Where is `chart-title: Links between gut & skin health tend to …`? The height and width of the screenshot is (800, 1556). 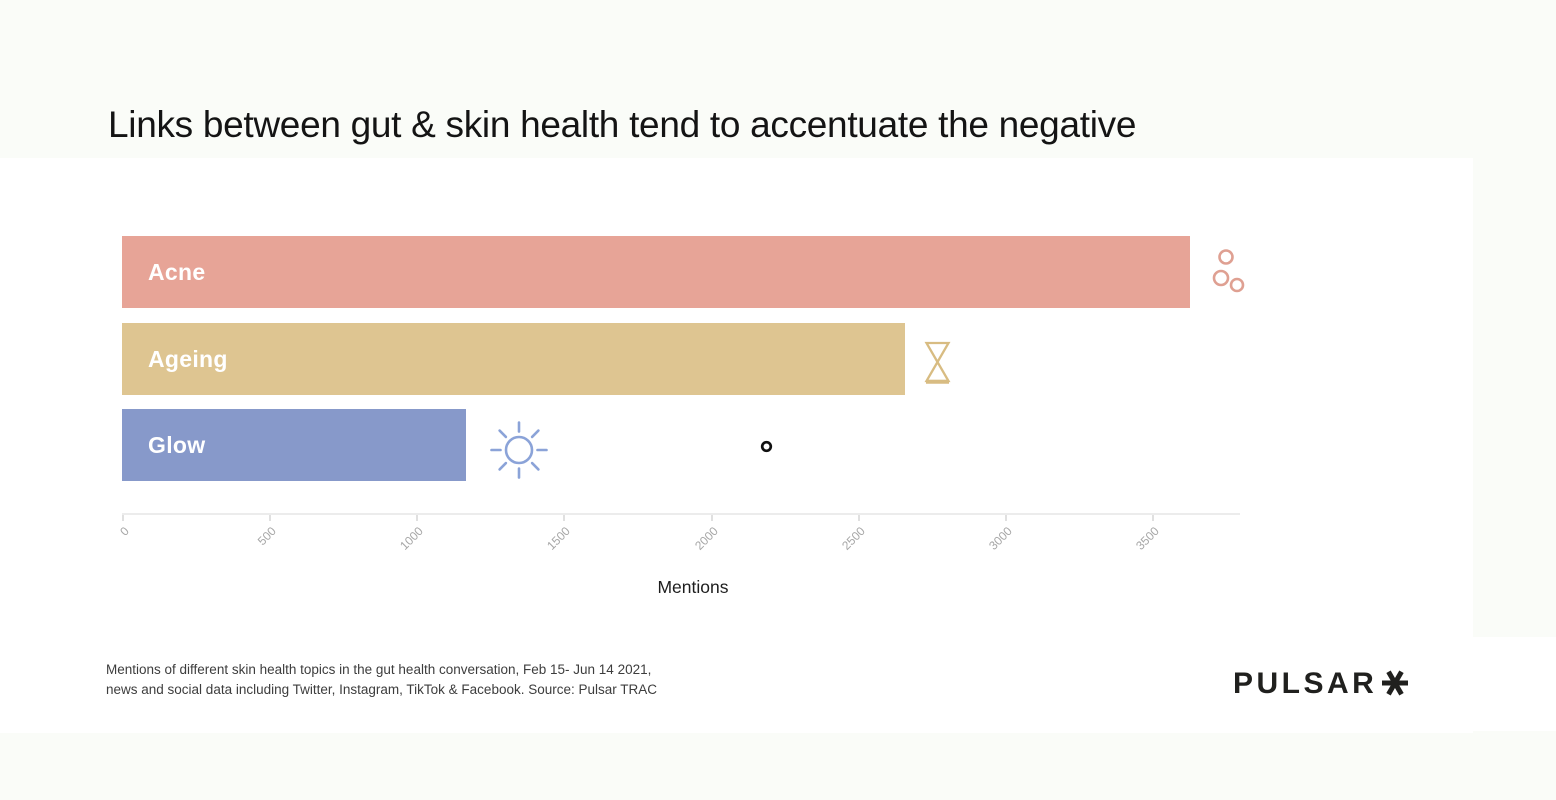 chart-title: Links between gut & skin health tend to … is located at coordinates (622, 124).